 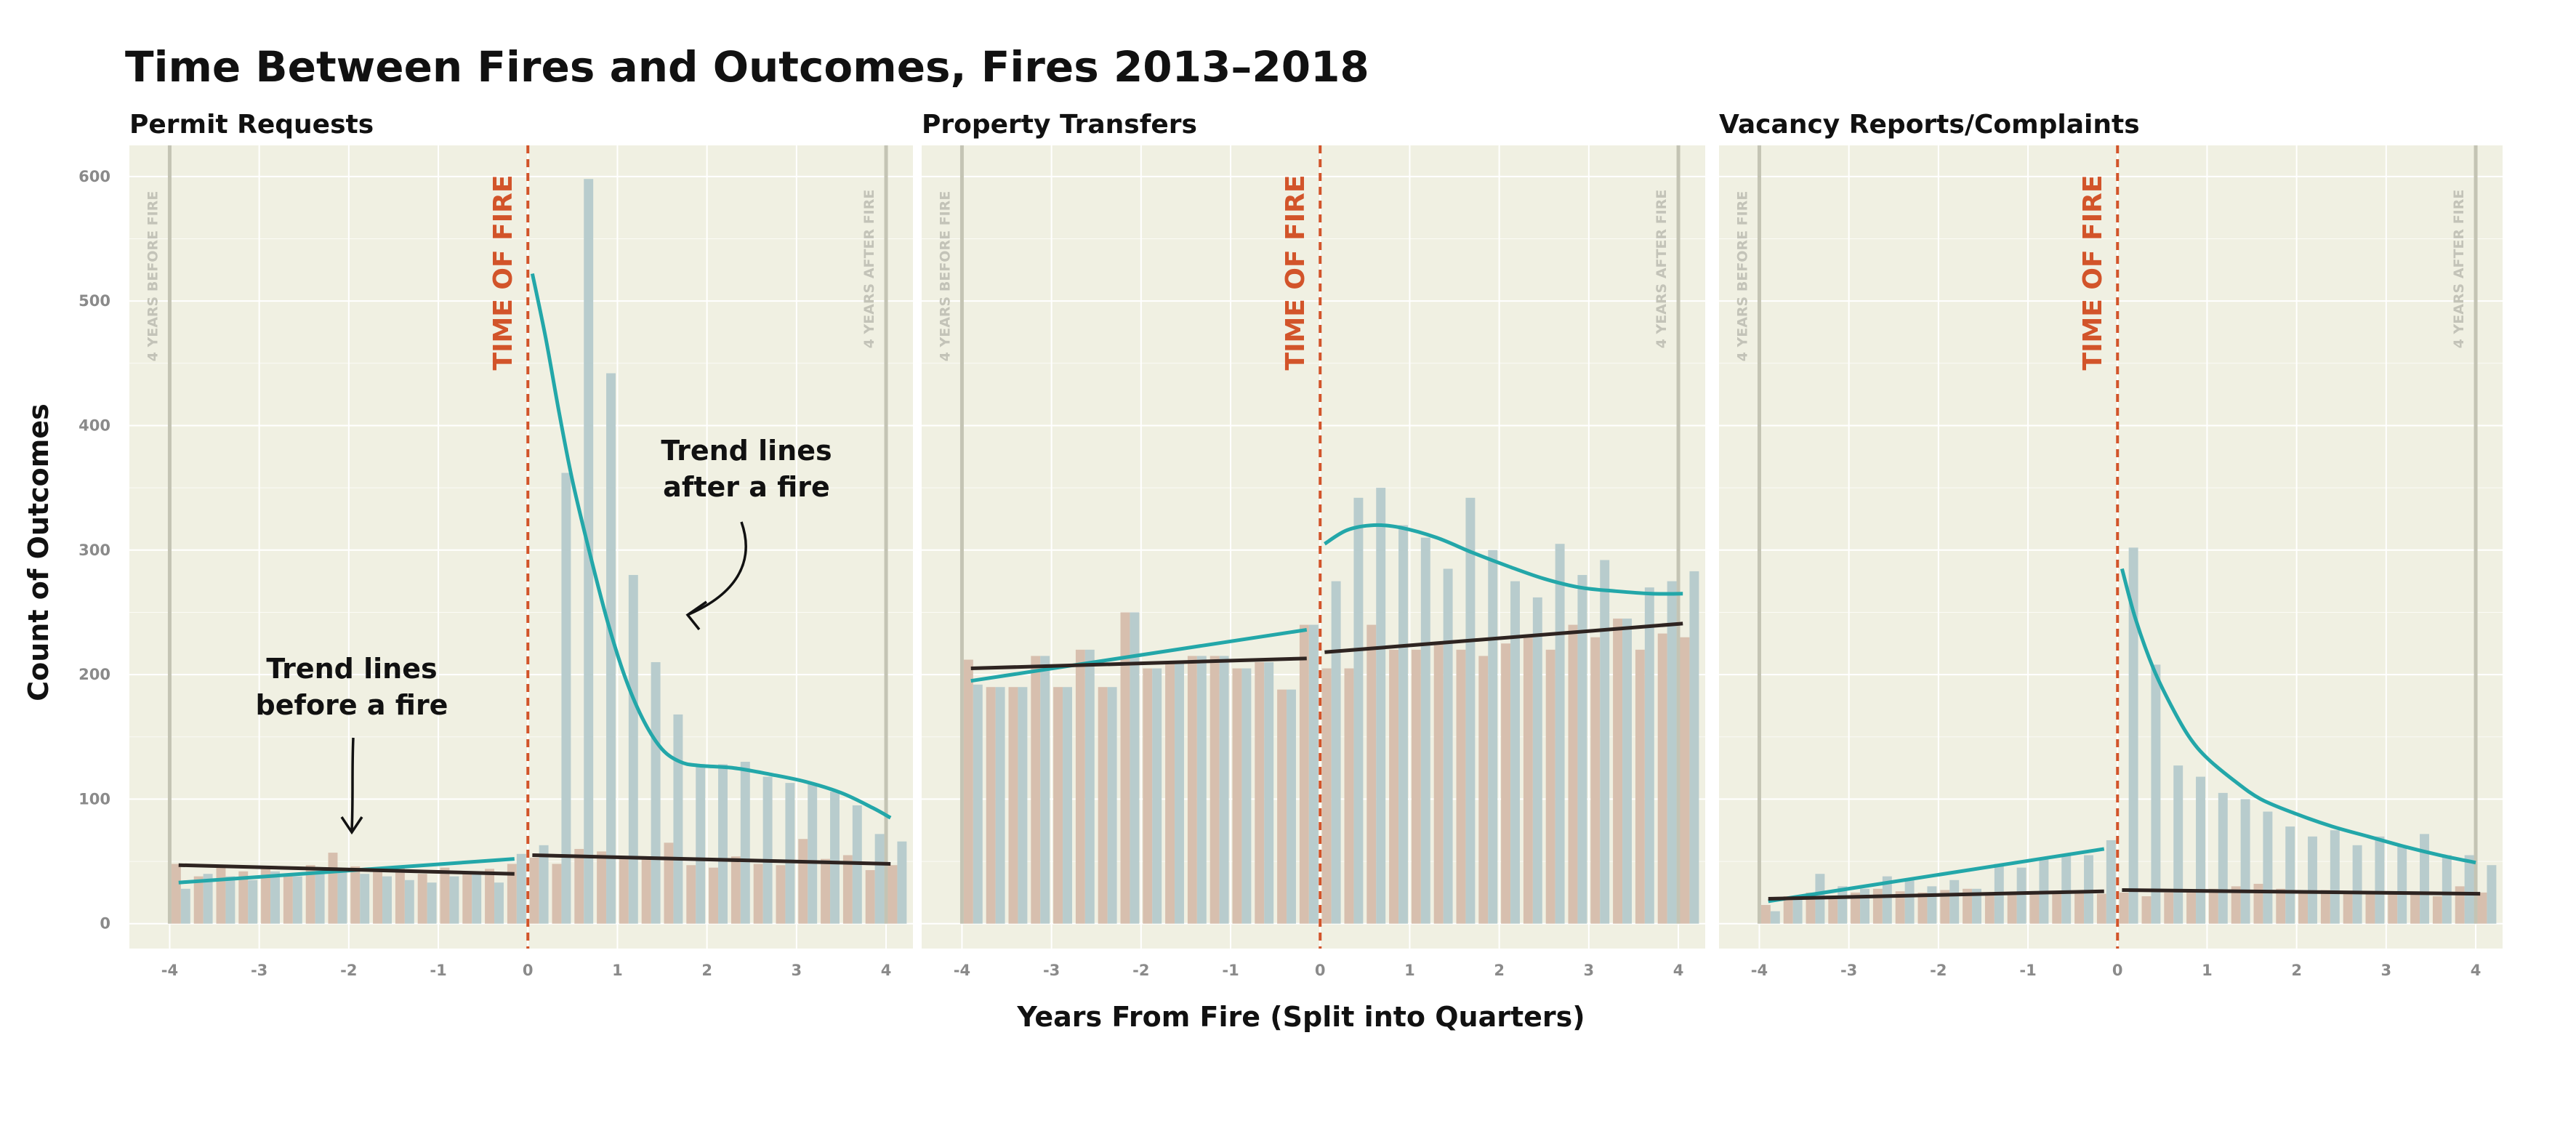 What do you see at coordinates (1503, 637) in the screenshot?
I see `trend-line-comparison-after` at bounding box center [1503, 637].